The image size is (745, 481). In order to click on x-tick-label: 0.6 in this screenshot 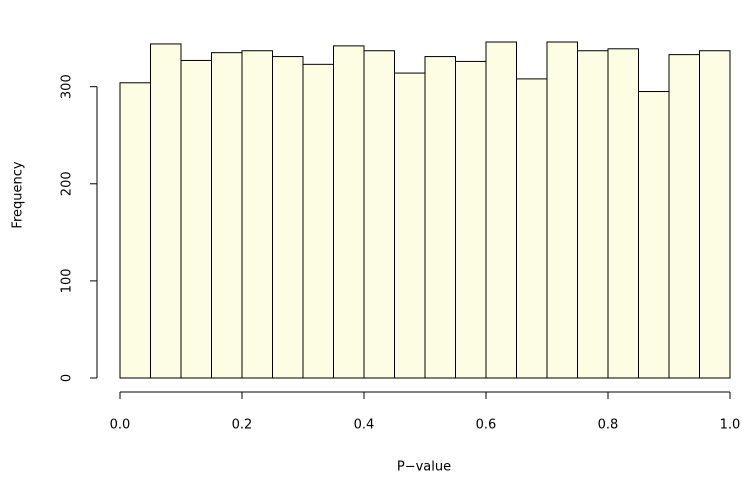, I will do `click(486, 425)`.